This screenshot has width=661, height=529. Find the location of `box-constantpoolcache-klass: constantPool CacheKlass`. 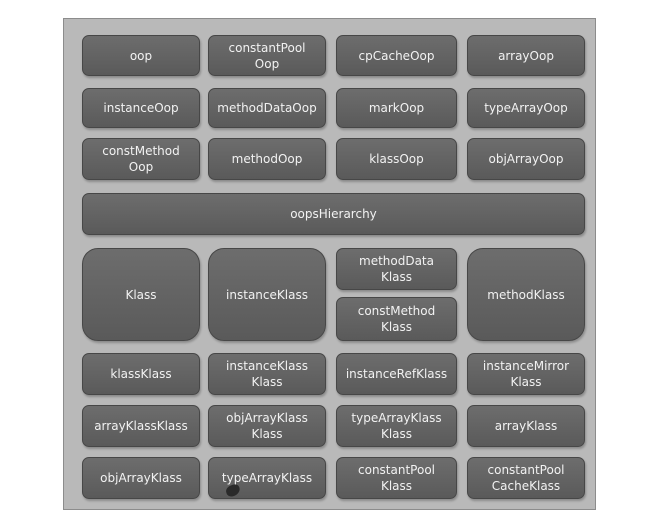

box-constantpoolcache-klass: constantPool CacheKlass is located at coordinates (526, 478).